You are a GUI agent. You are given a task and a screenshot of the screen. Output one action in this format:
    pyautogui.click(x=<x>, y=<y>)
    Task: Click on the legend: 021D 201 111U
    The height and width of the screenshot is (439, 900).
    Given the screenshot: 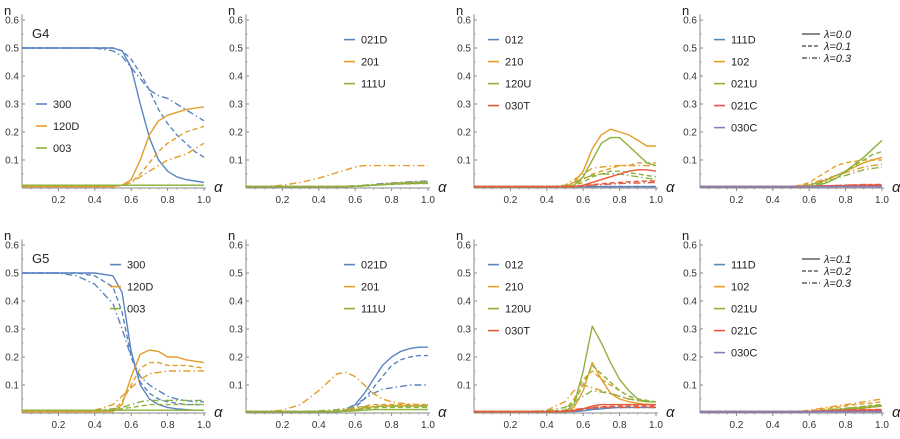 What is the action you would take?
    pyautogui.click(x=365, y=63)
    